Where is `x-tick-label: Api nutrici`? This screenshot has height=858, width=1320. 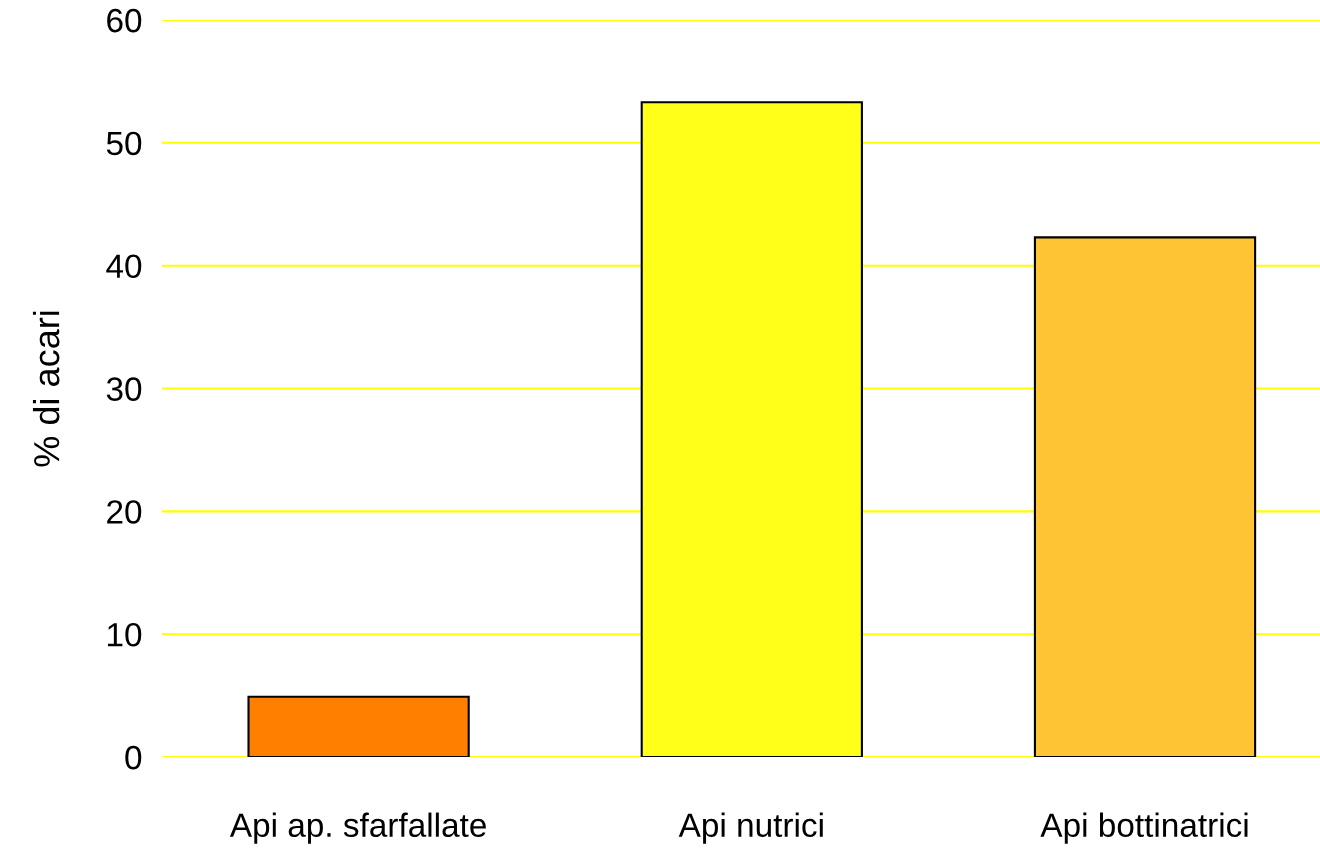
x-tick-label: Api nutrici is located at coordinates (750, 828).